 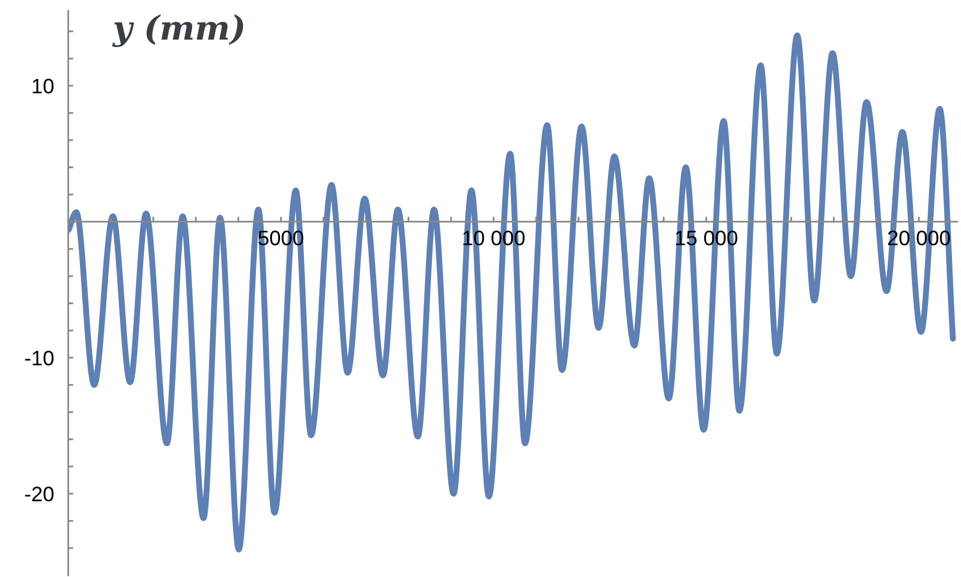 I want to click on y-tick-label: -10, so click(x=39, y=358).